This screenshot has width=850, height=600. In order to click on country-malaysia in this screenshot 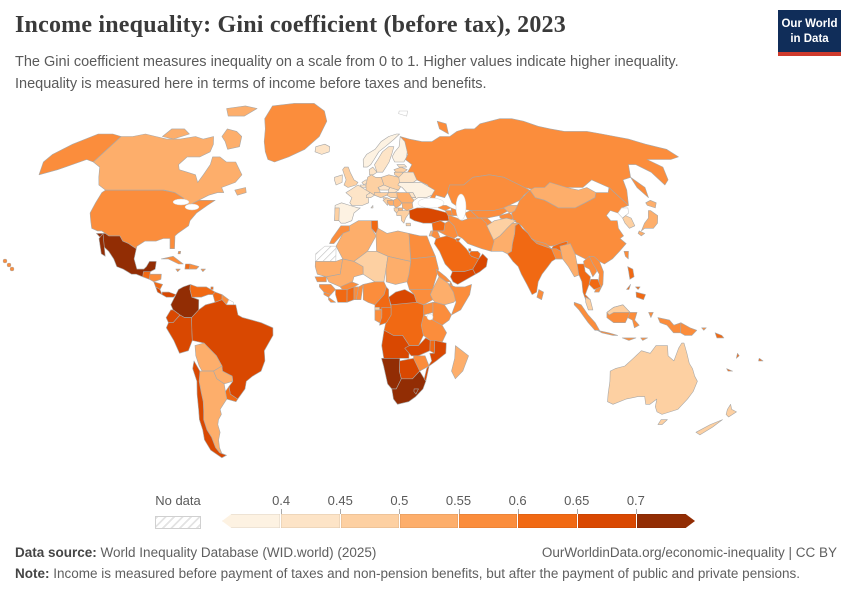, I will do `click(589, 303)`.